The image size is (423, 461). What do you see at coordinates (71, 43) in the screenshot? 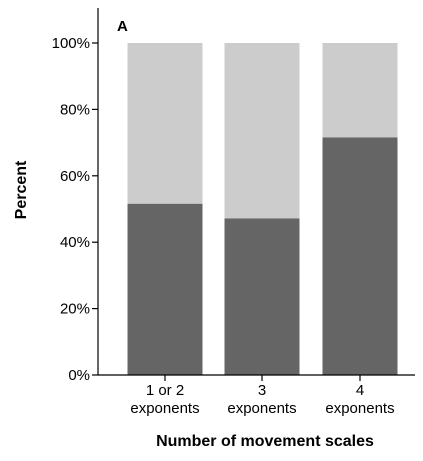
I see `y-tick-label: 100%` at bounding box center [71, 43].